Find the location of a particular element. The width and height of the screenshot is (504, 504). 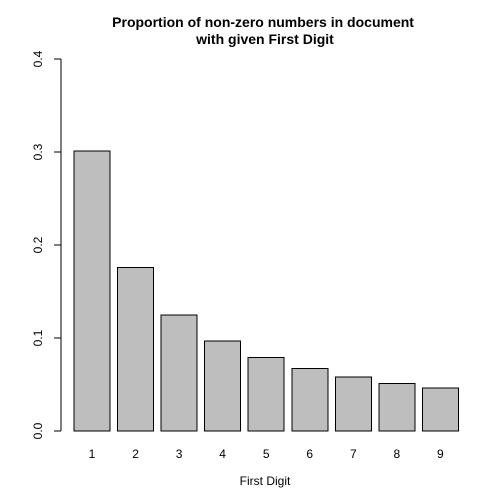

x-tick-label-5: 5 is located at coordinates (266, 454).